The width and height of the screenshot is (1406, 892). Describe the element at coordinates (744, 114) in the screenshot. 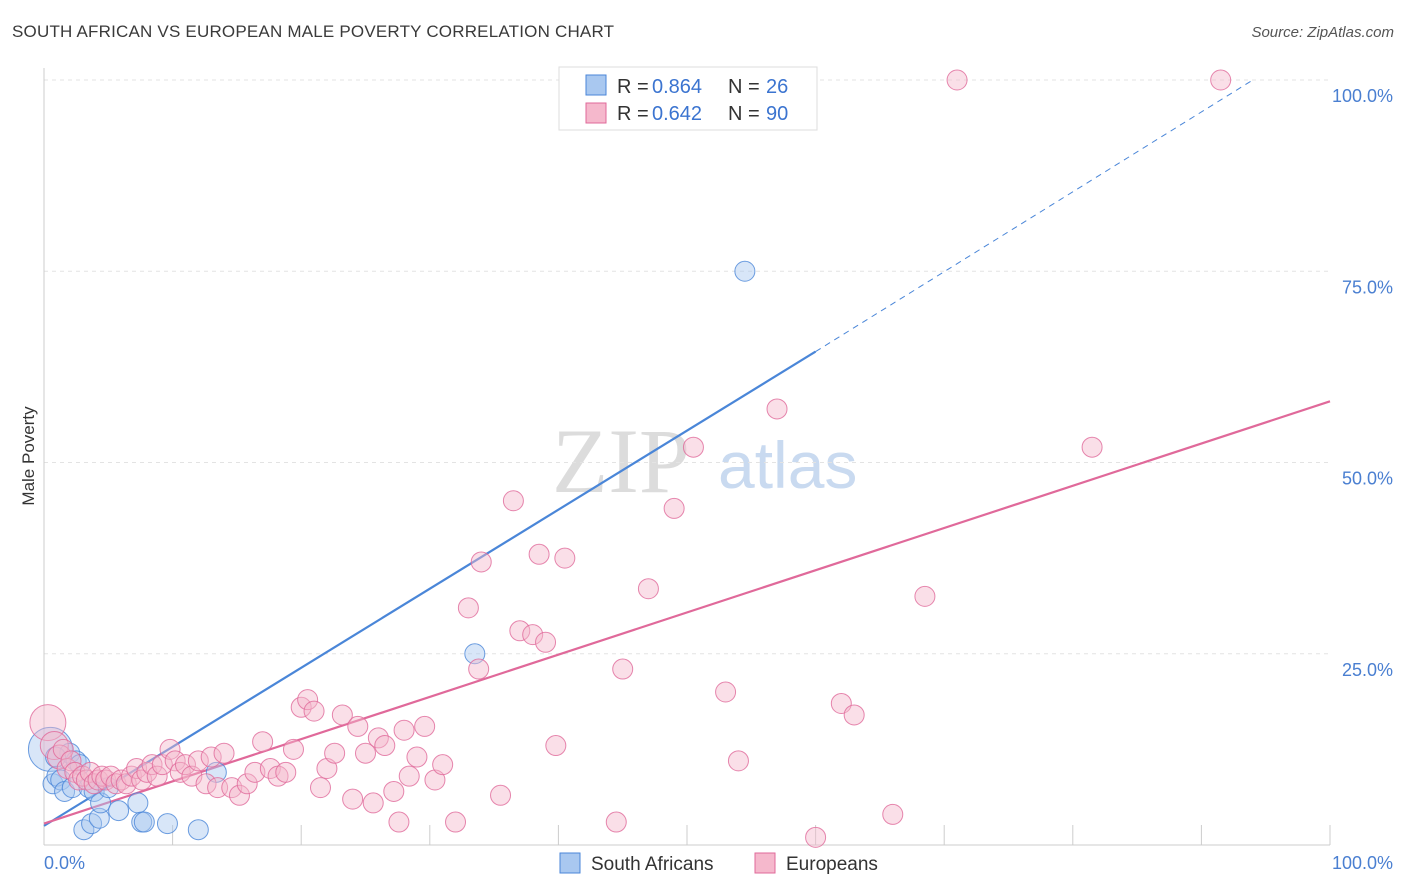

I see `stats-n-label-2: N =` at that location.